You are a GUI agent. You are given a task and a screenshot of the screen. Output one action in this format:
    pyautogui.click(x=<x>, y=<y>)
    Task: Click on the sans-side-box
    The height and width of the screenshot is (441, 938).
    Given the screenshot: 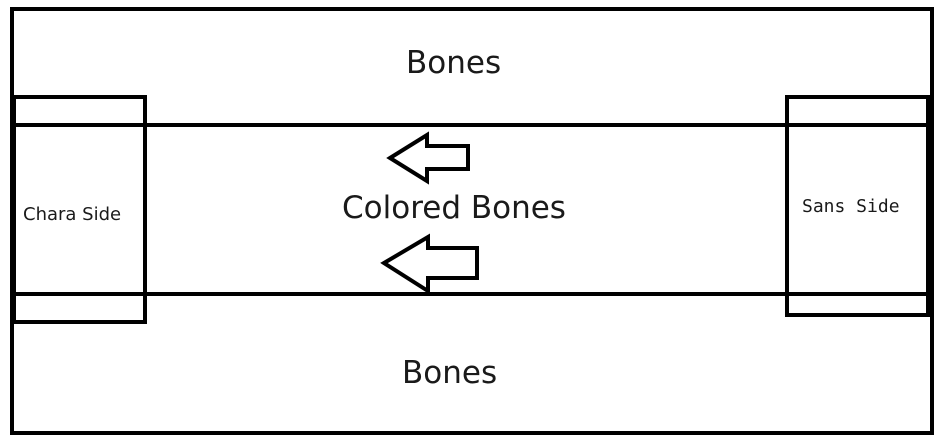 What is the action you would take?
    pyautogui.click(x=857, y=206)
    